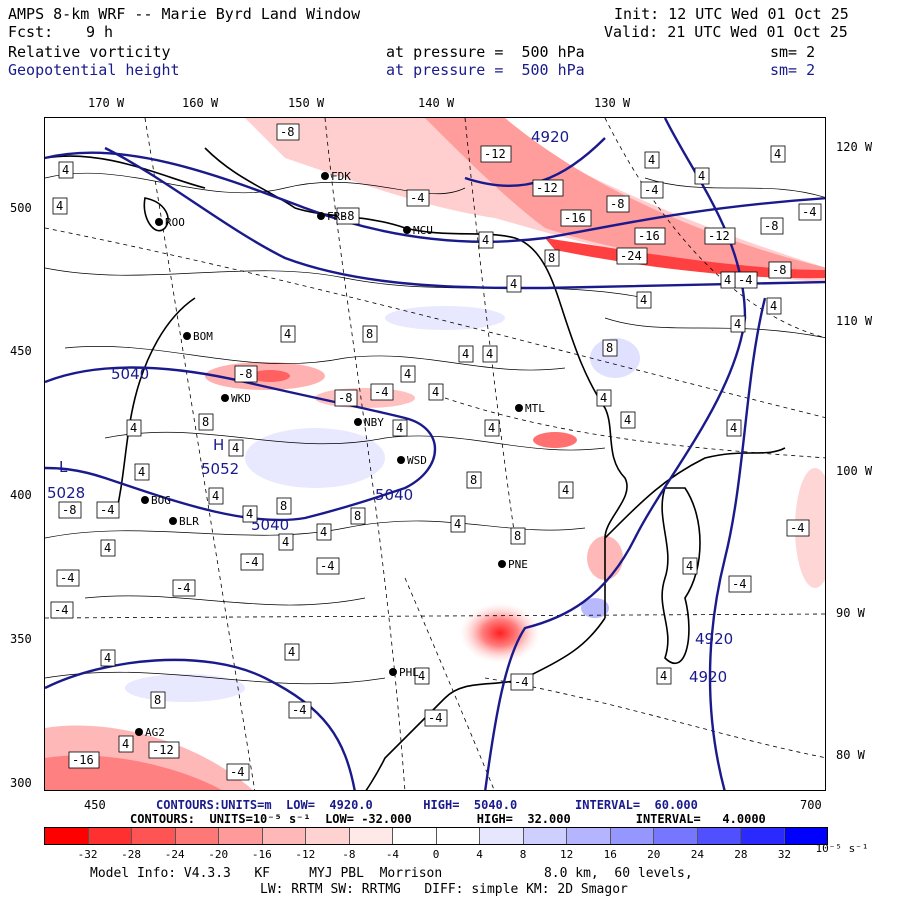  I want to click on station-label: WKD, so click(241, 398).